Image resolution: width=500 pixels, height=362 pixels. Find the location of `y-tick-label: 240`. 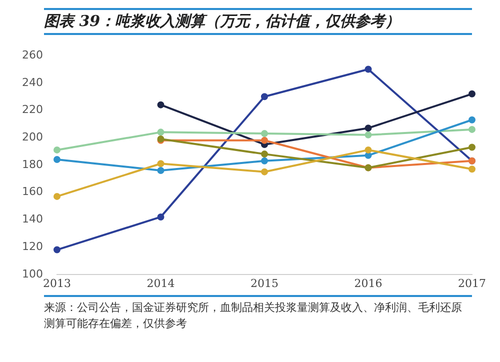

y-tick-label: 240 is located at coordinates (32, 82).